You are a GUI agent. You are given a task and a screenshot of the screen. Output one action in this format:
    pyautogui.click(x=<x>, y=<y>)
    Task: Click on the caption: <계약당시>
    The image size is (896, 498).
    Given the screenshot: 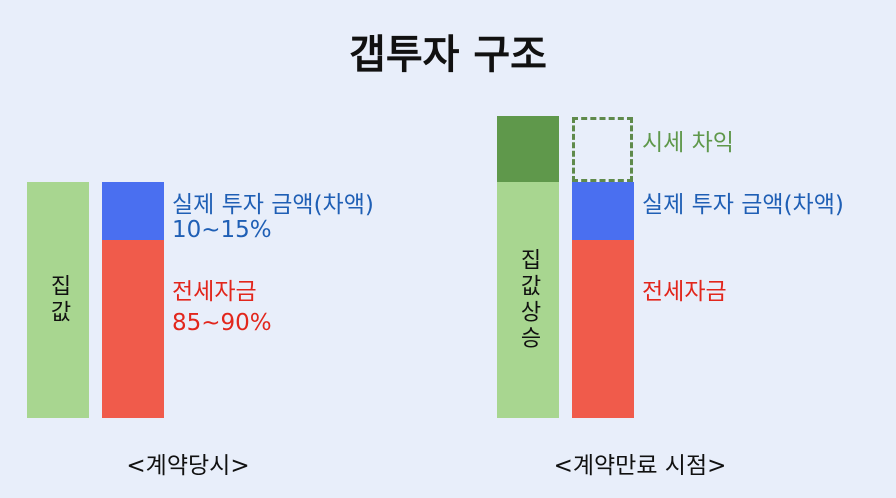 What is the action you would take?
    pyautogui.click(x=188, y=466)
    